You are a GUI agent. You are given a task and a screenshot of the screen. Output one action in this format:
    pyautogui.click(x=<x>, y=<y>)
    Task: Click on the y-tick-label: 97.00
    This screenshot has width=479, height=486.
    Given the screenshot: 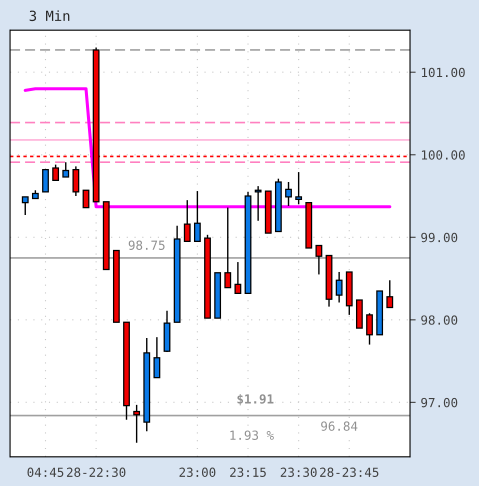 What is the action you would take?
    pyautogui.click(x=439, y=403)
    